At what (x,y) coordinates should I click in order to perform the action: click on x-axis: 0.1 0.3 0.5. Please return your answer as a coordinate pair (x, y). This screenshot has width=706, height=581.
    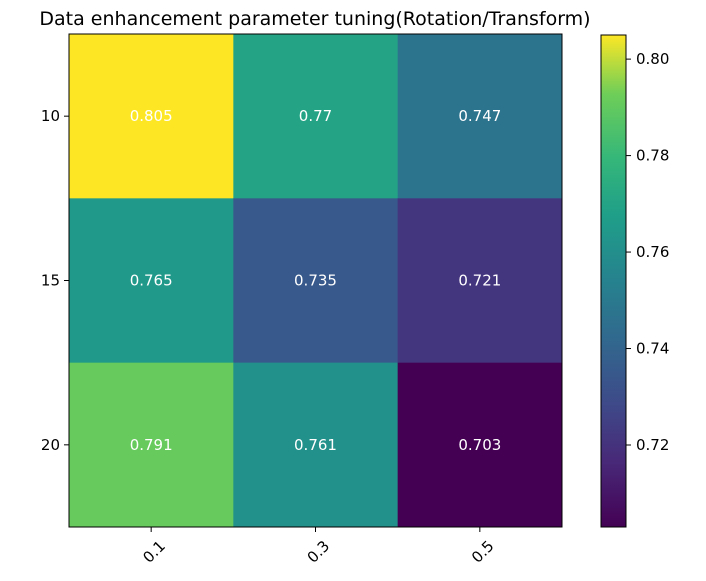
    Looking at the image, I should click on (318, 547).